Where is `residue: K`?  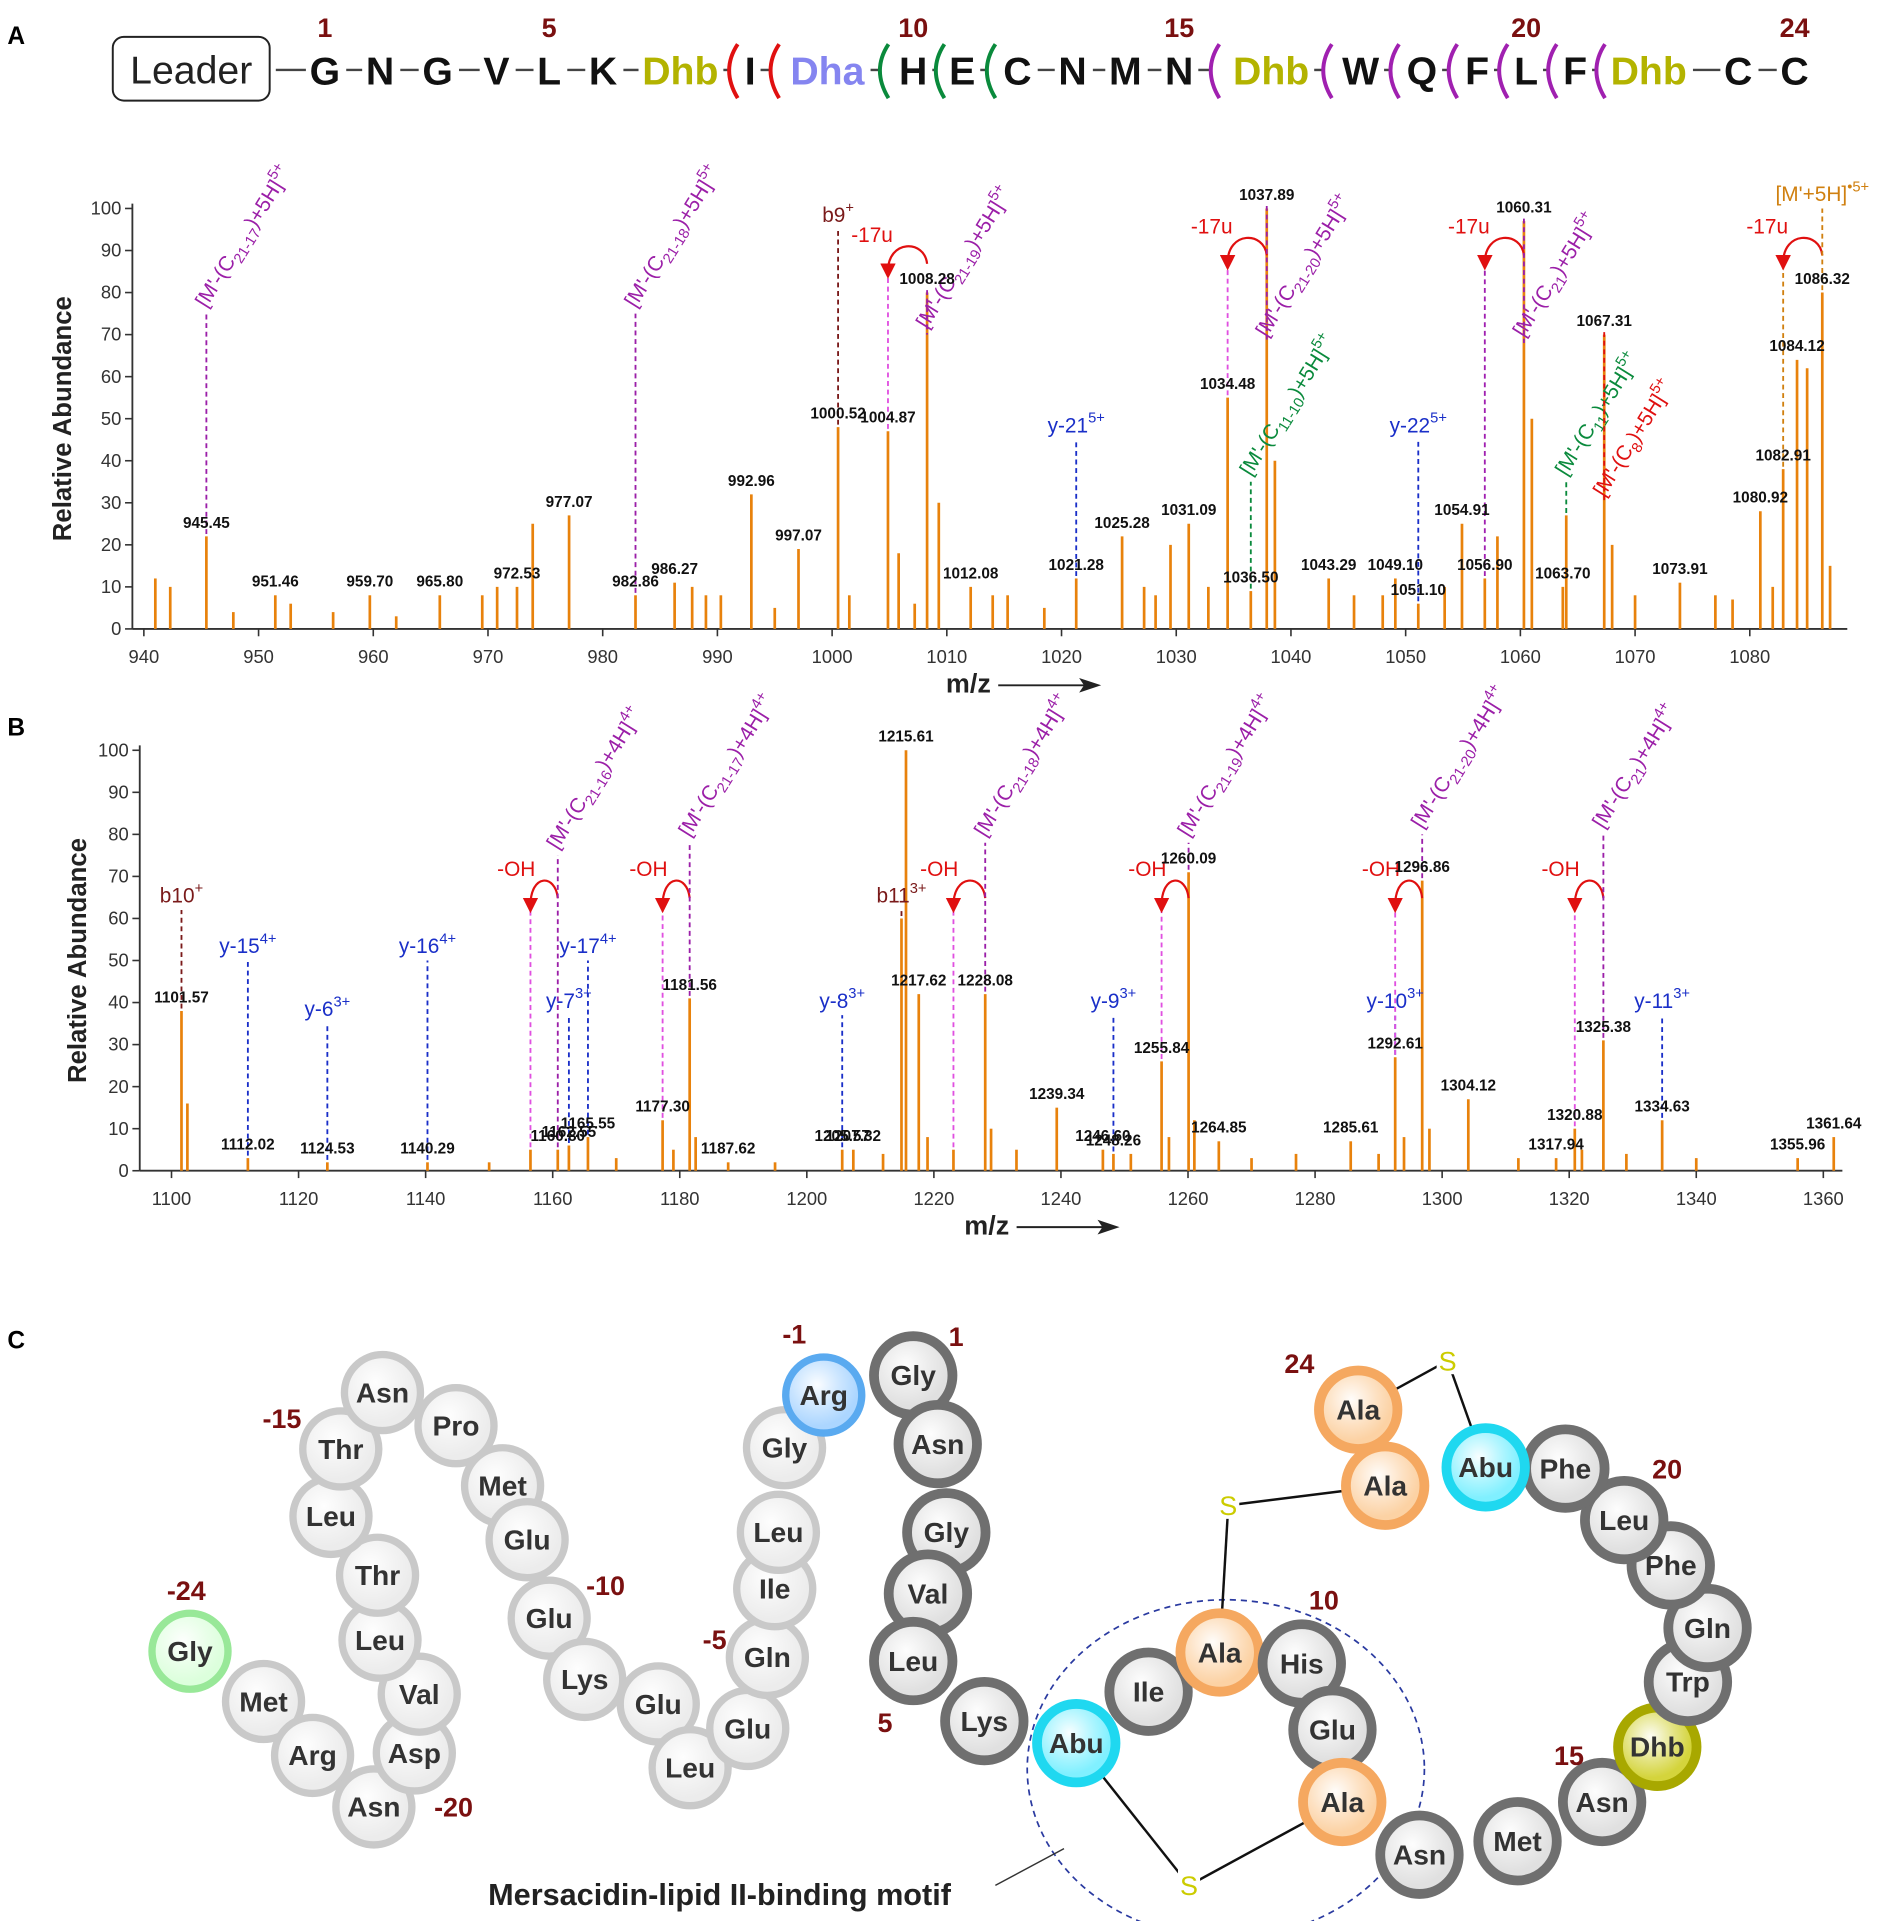
residue: K is located at coordinates (603, 72).